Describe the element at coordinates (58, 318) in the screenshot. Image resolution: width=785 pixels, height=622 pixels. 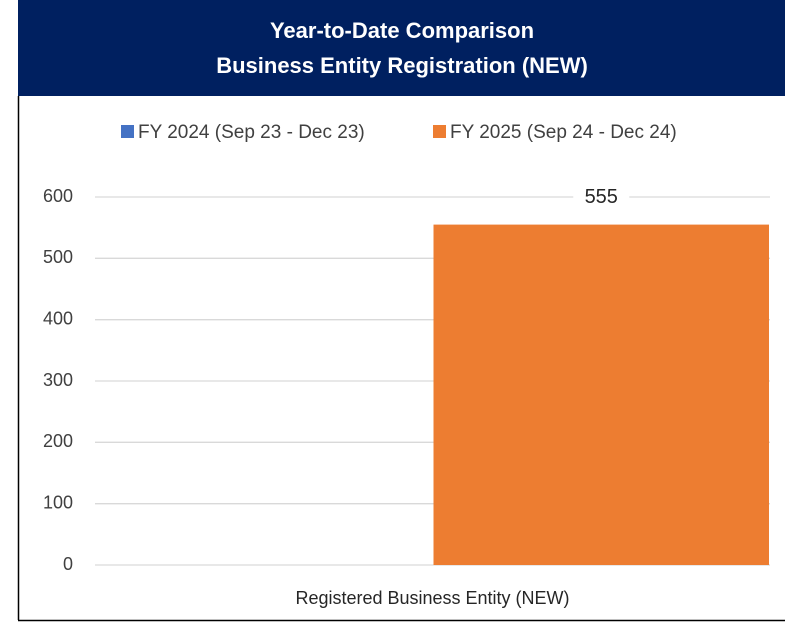
I see `y-tick-label: 400` at that location.